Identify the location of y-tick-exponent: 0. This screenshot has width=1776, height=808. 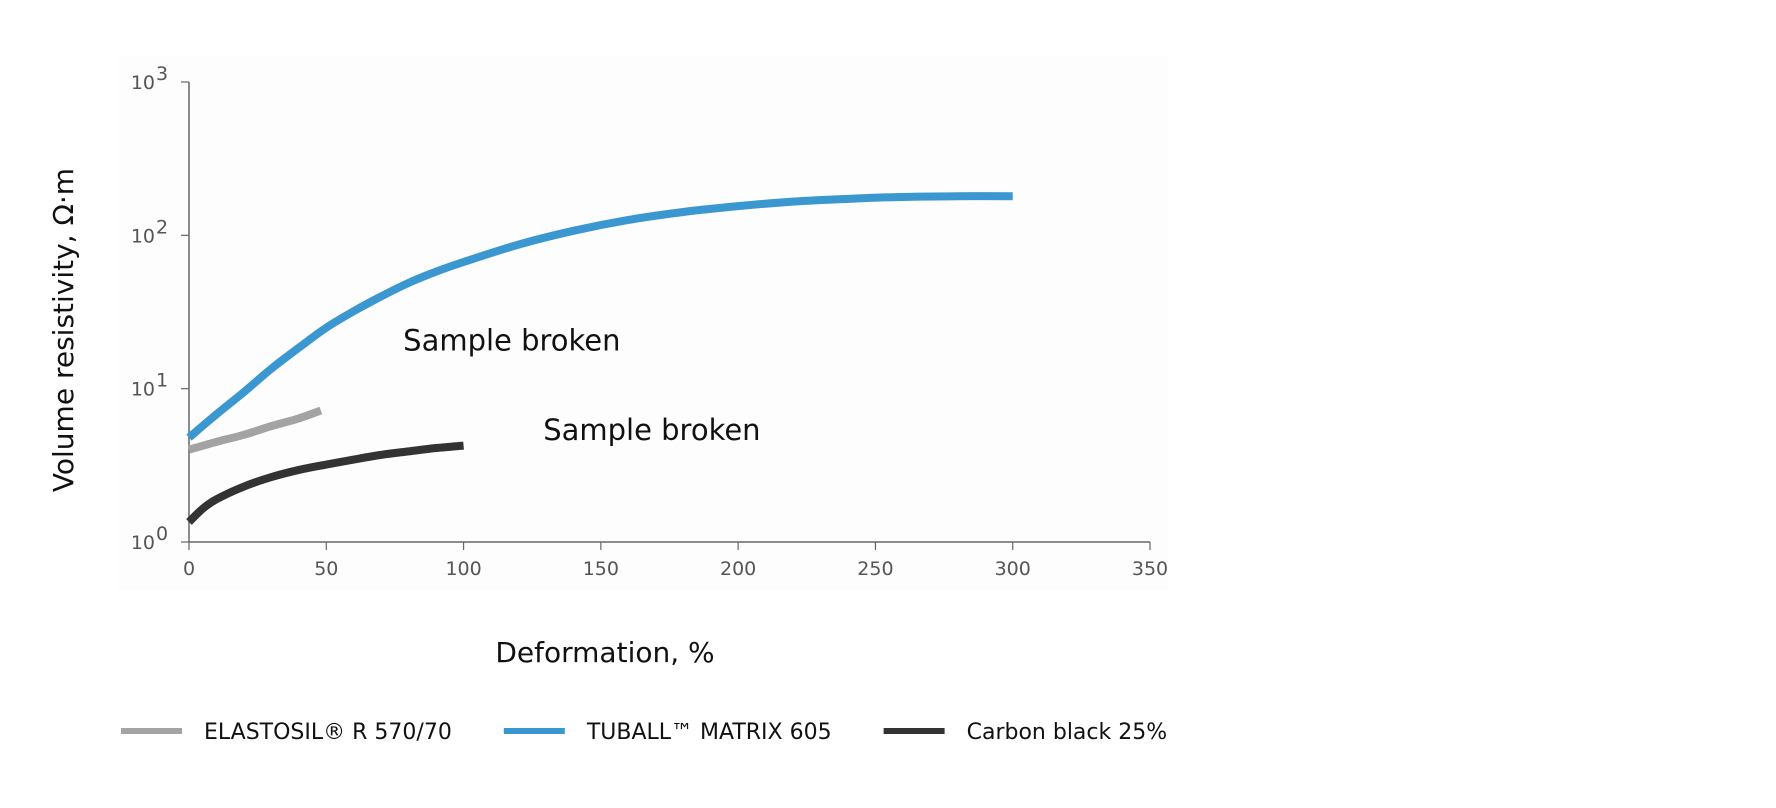
(162, 534).